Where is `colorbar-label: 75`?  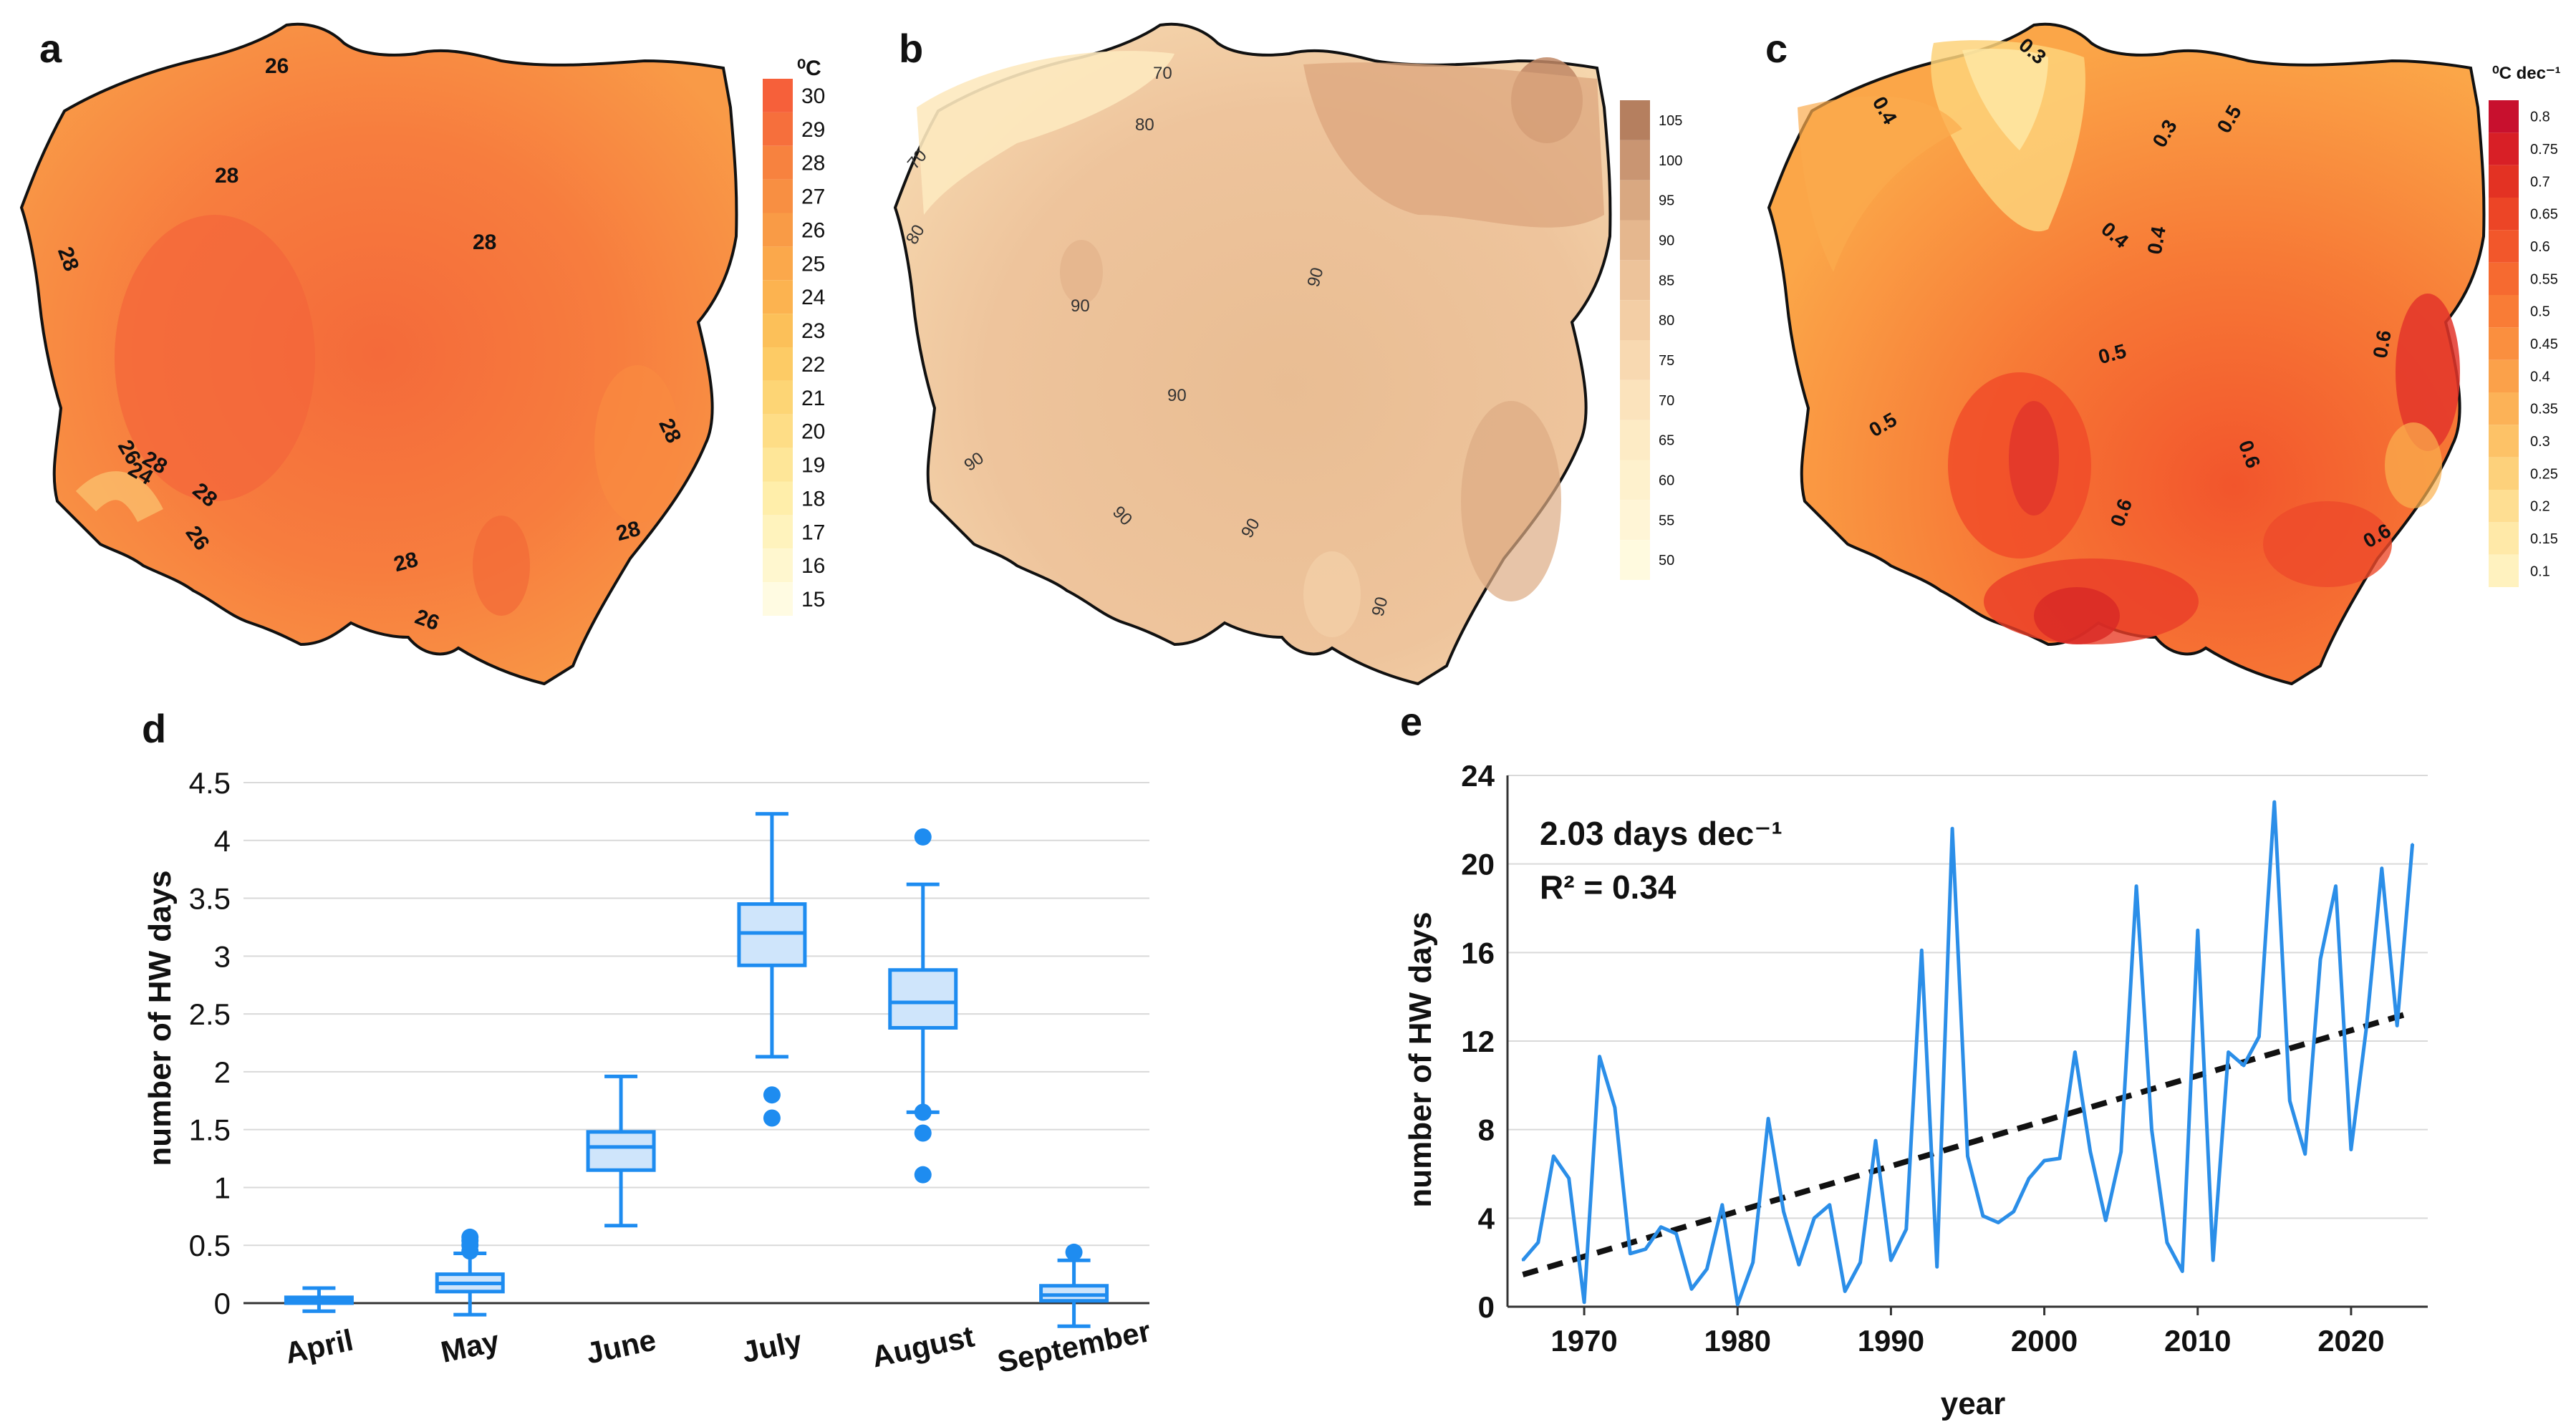 colorbar-label: 75 is located at coordinates (1666, 361).